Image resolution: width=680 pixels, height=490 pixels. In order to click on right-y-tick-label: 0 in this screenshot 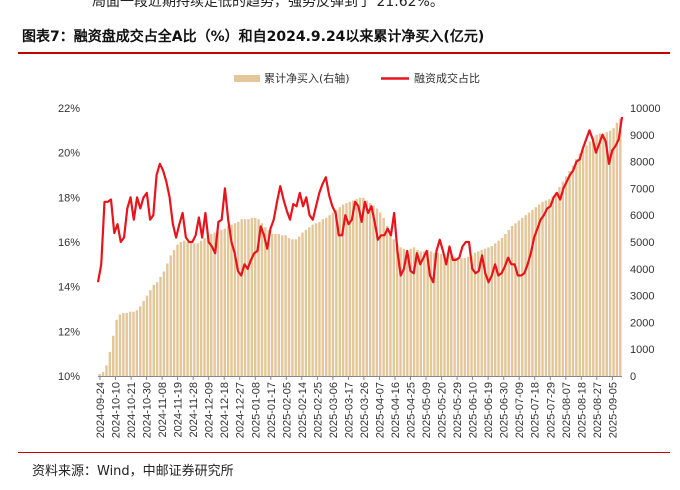, I will do `click(633, 377)`.